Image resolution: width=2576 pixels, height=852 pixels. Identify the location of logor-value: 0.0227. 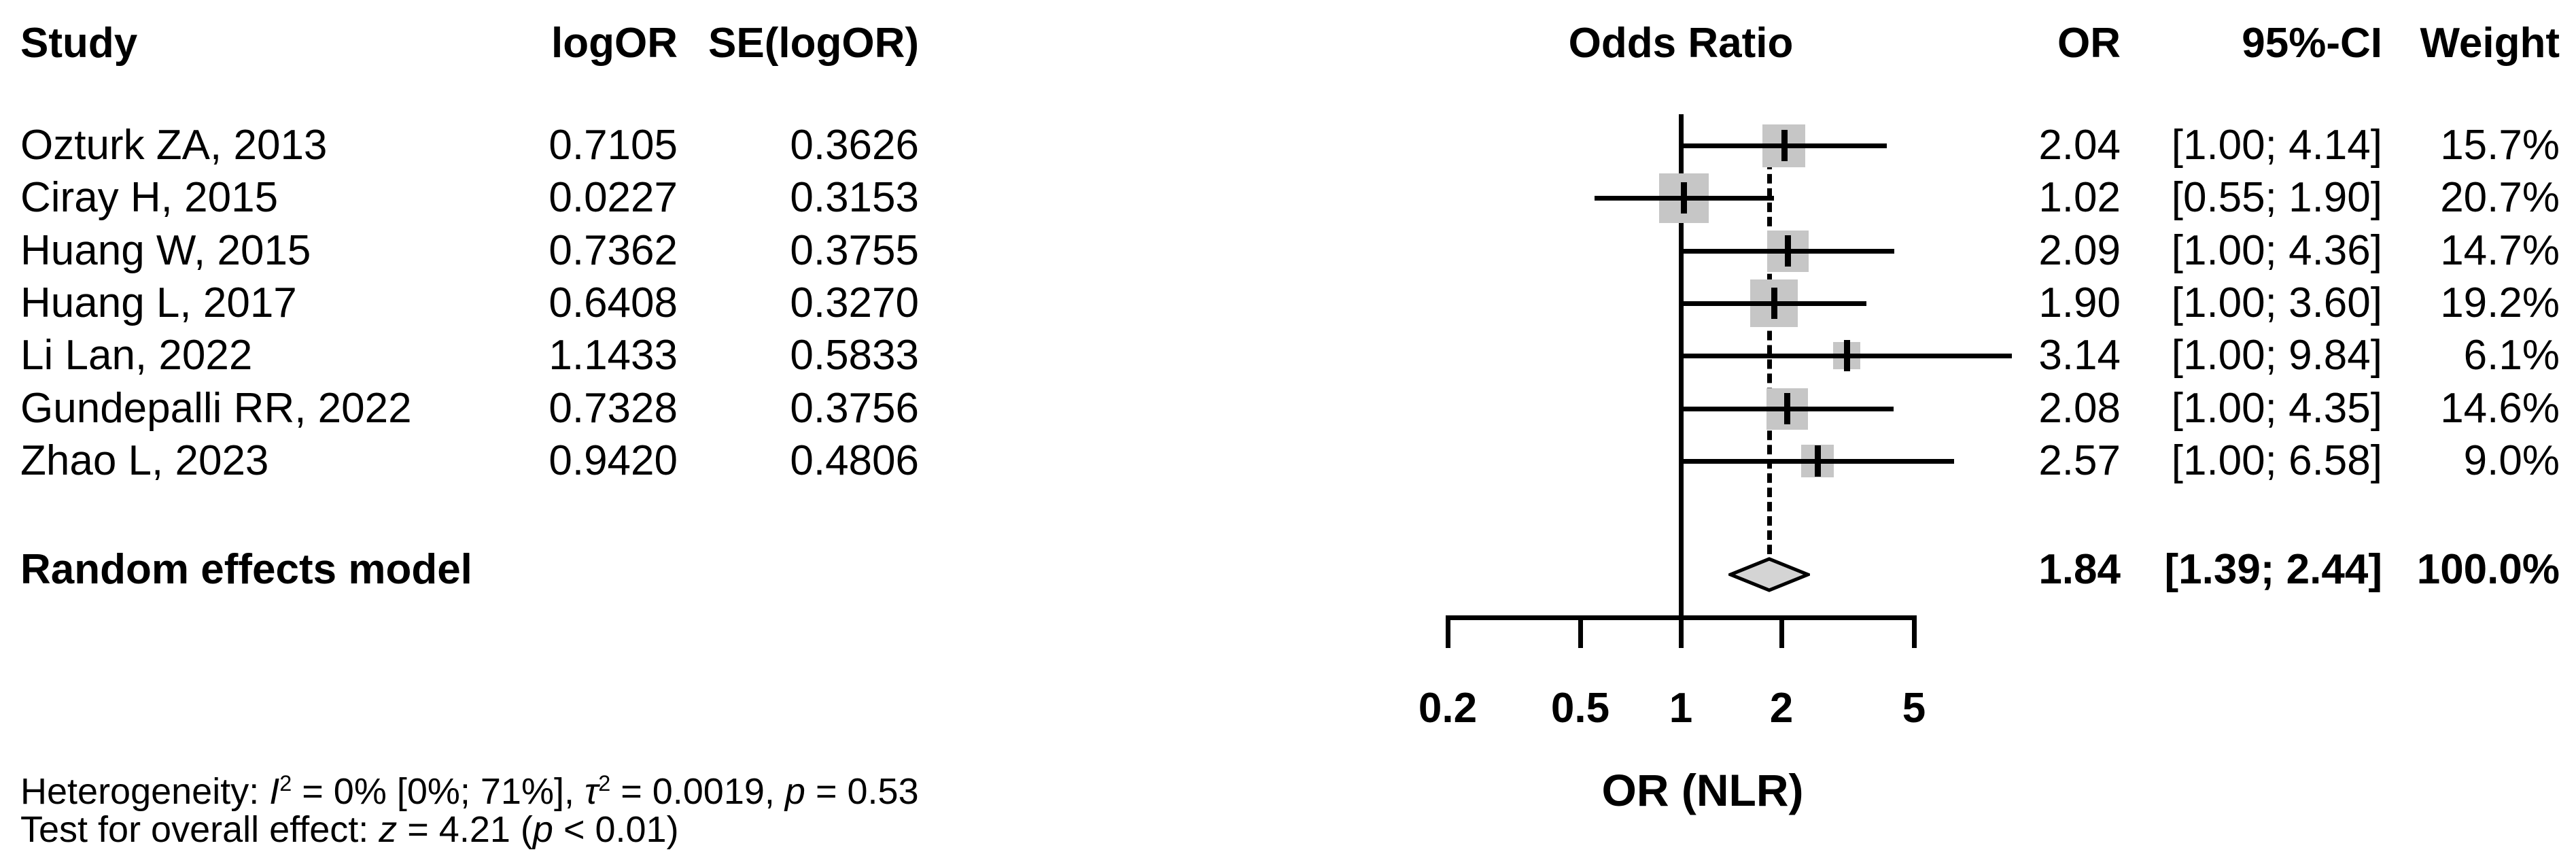
(613, 198).